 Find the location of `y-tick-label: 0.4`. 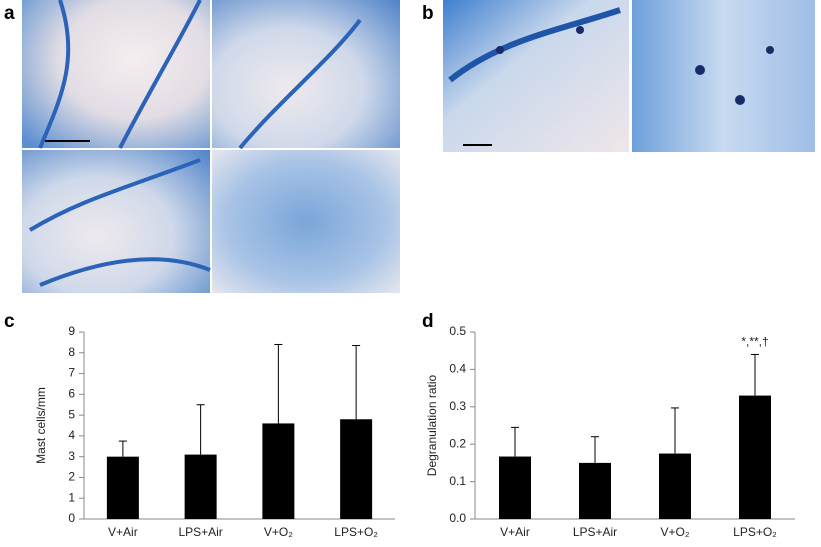

y-tick-label: 0.4 is located at coordinates (457, 369).